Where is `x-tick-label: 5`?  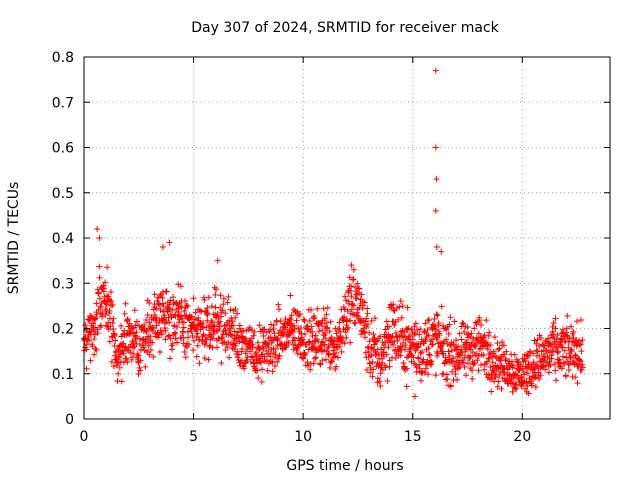
x-tick-label: 5 is located at coordinates (193, 437).